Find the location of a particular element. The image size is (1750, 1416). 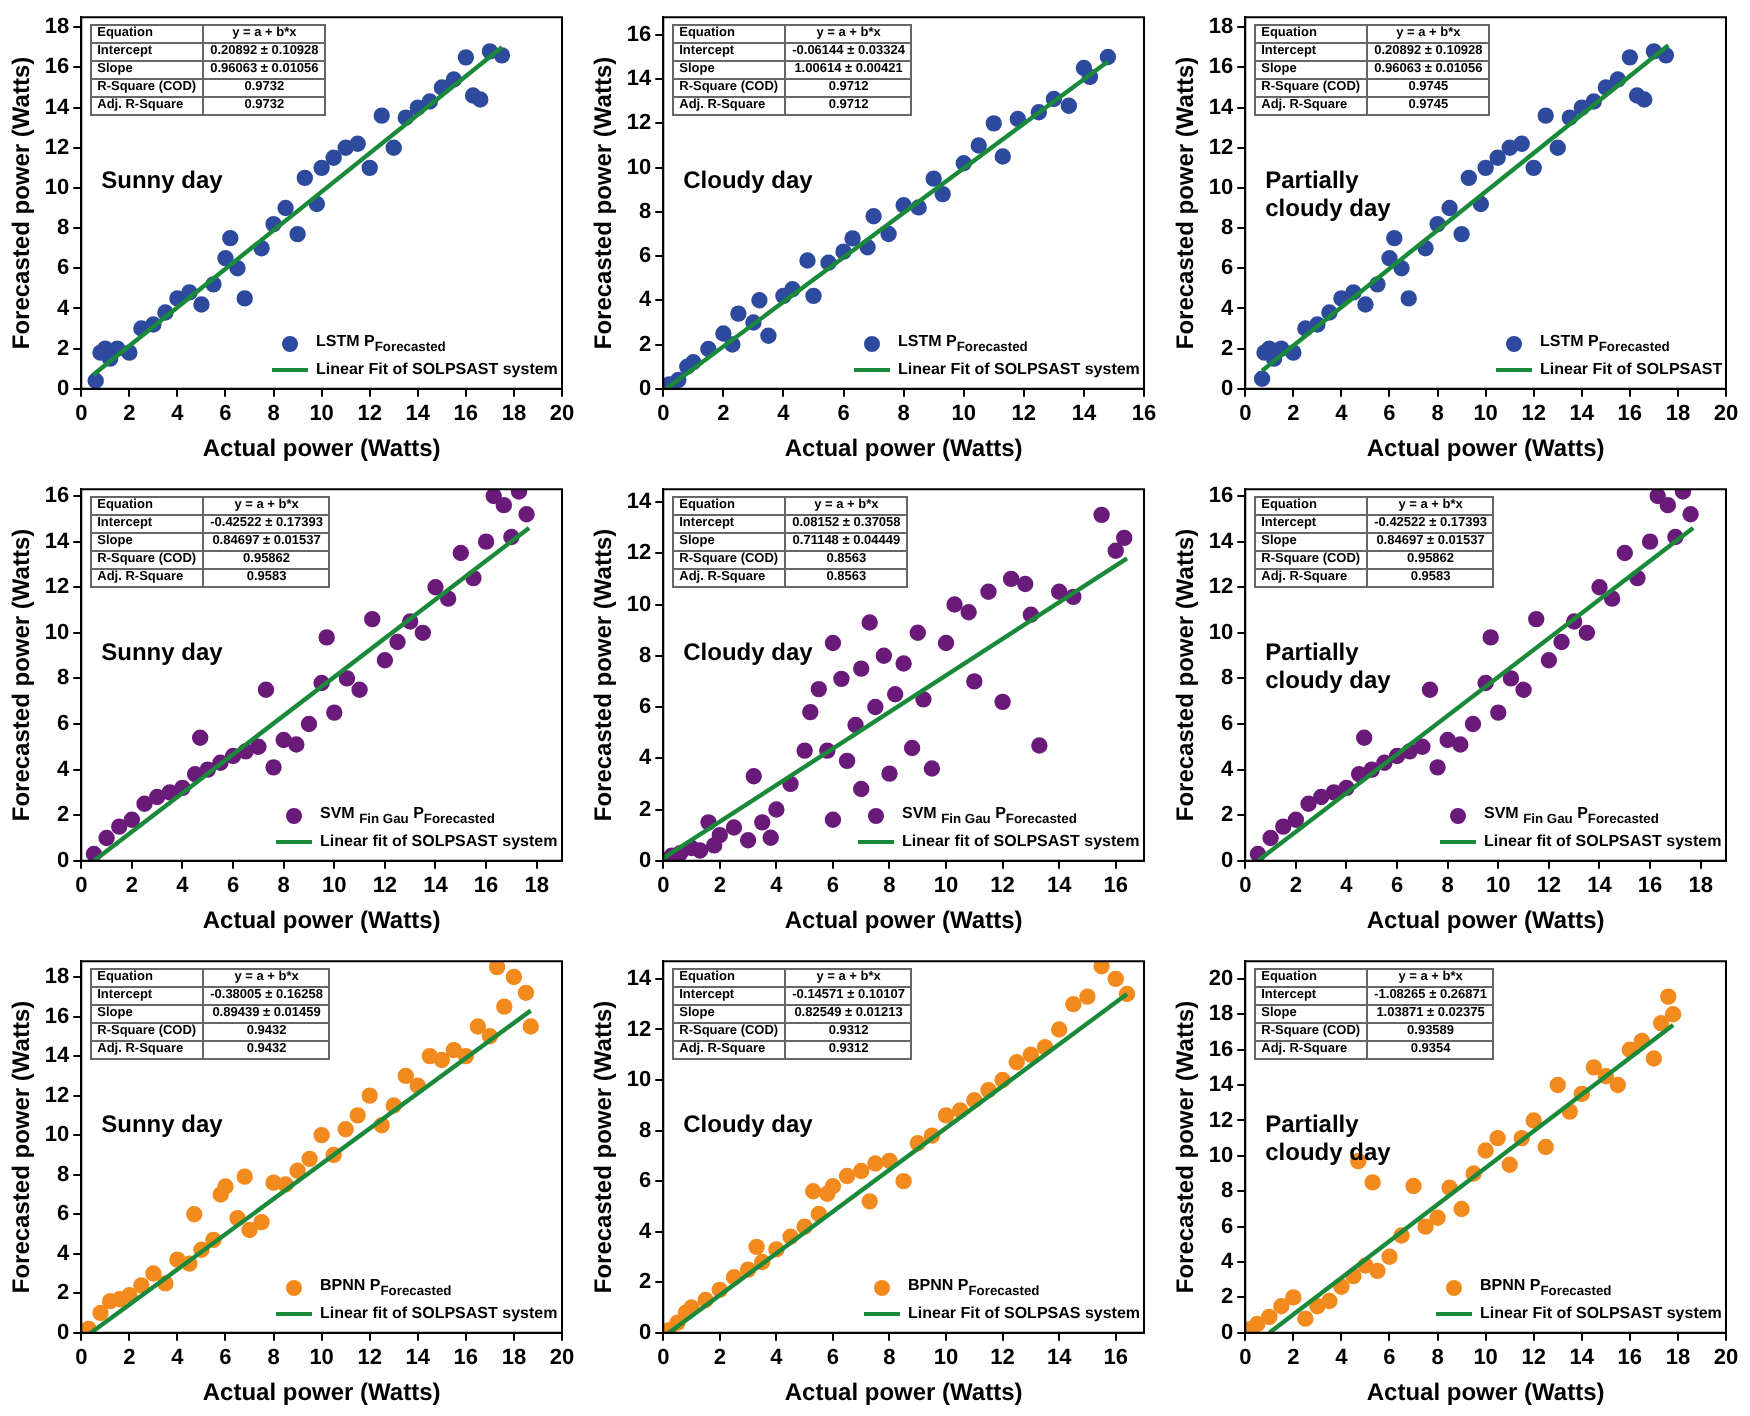

x-tick-label: 10 is located at coordinates (334, 886).